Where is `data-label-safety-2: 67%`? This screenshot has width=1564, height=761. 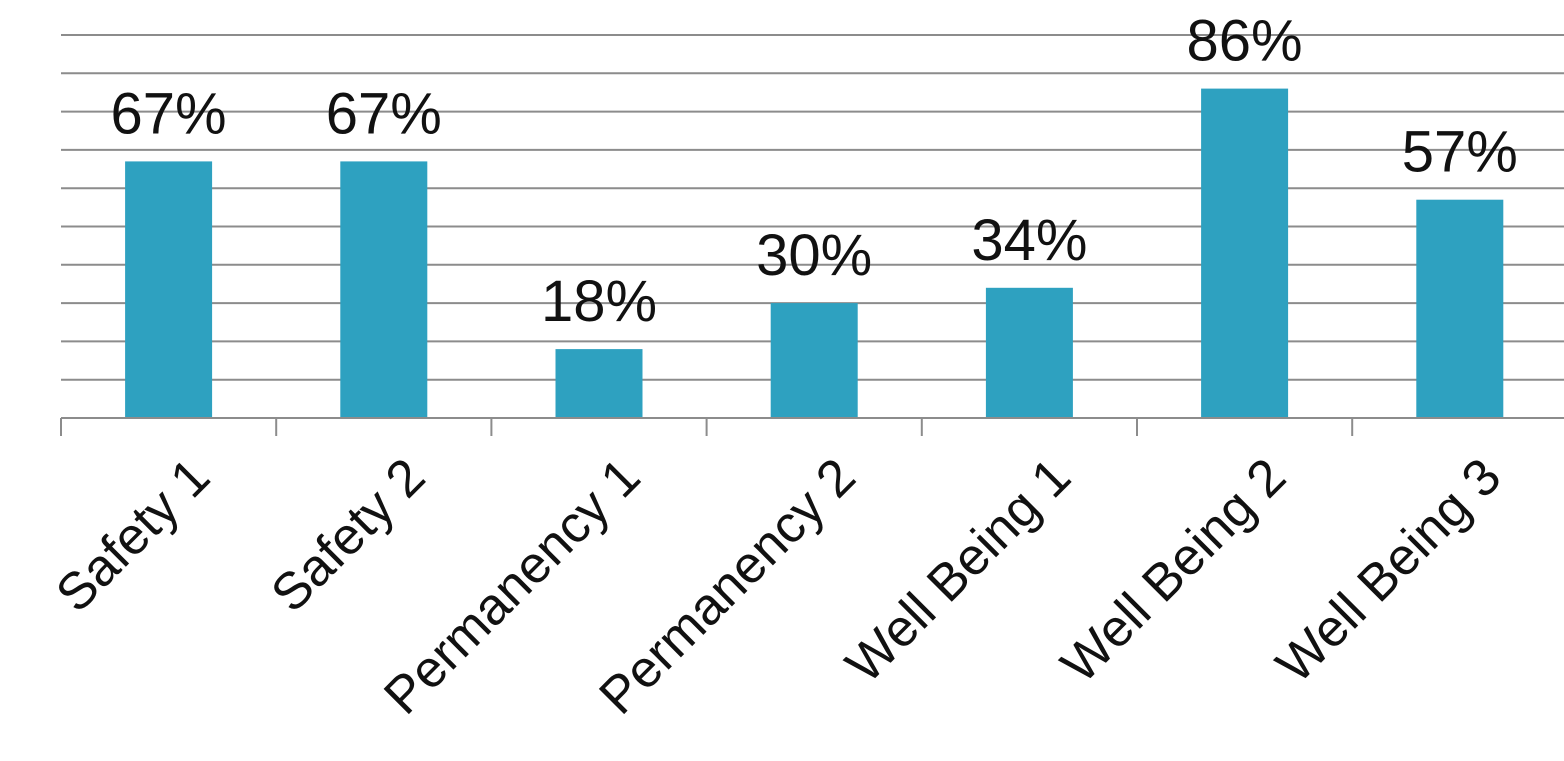 data-label-safety-2: 67% is located at coordinates (384, 113).